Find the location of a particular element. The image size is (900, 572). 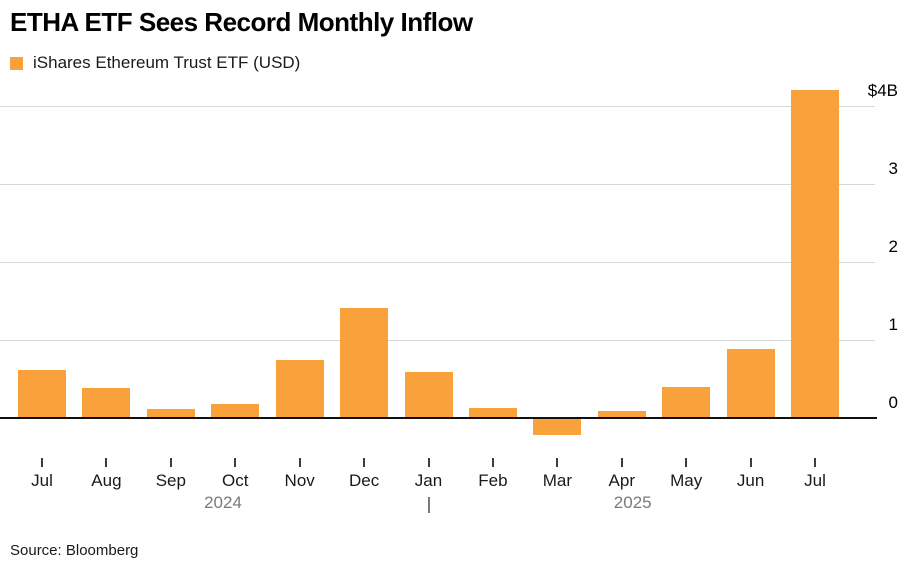

x-tick-label: Feb is located at coordinates (493, 480).